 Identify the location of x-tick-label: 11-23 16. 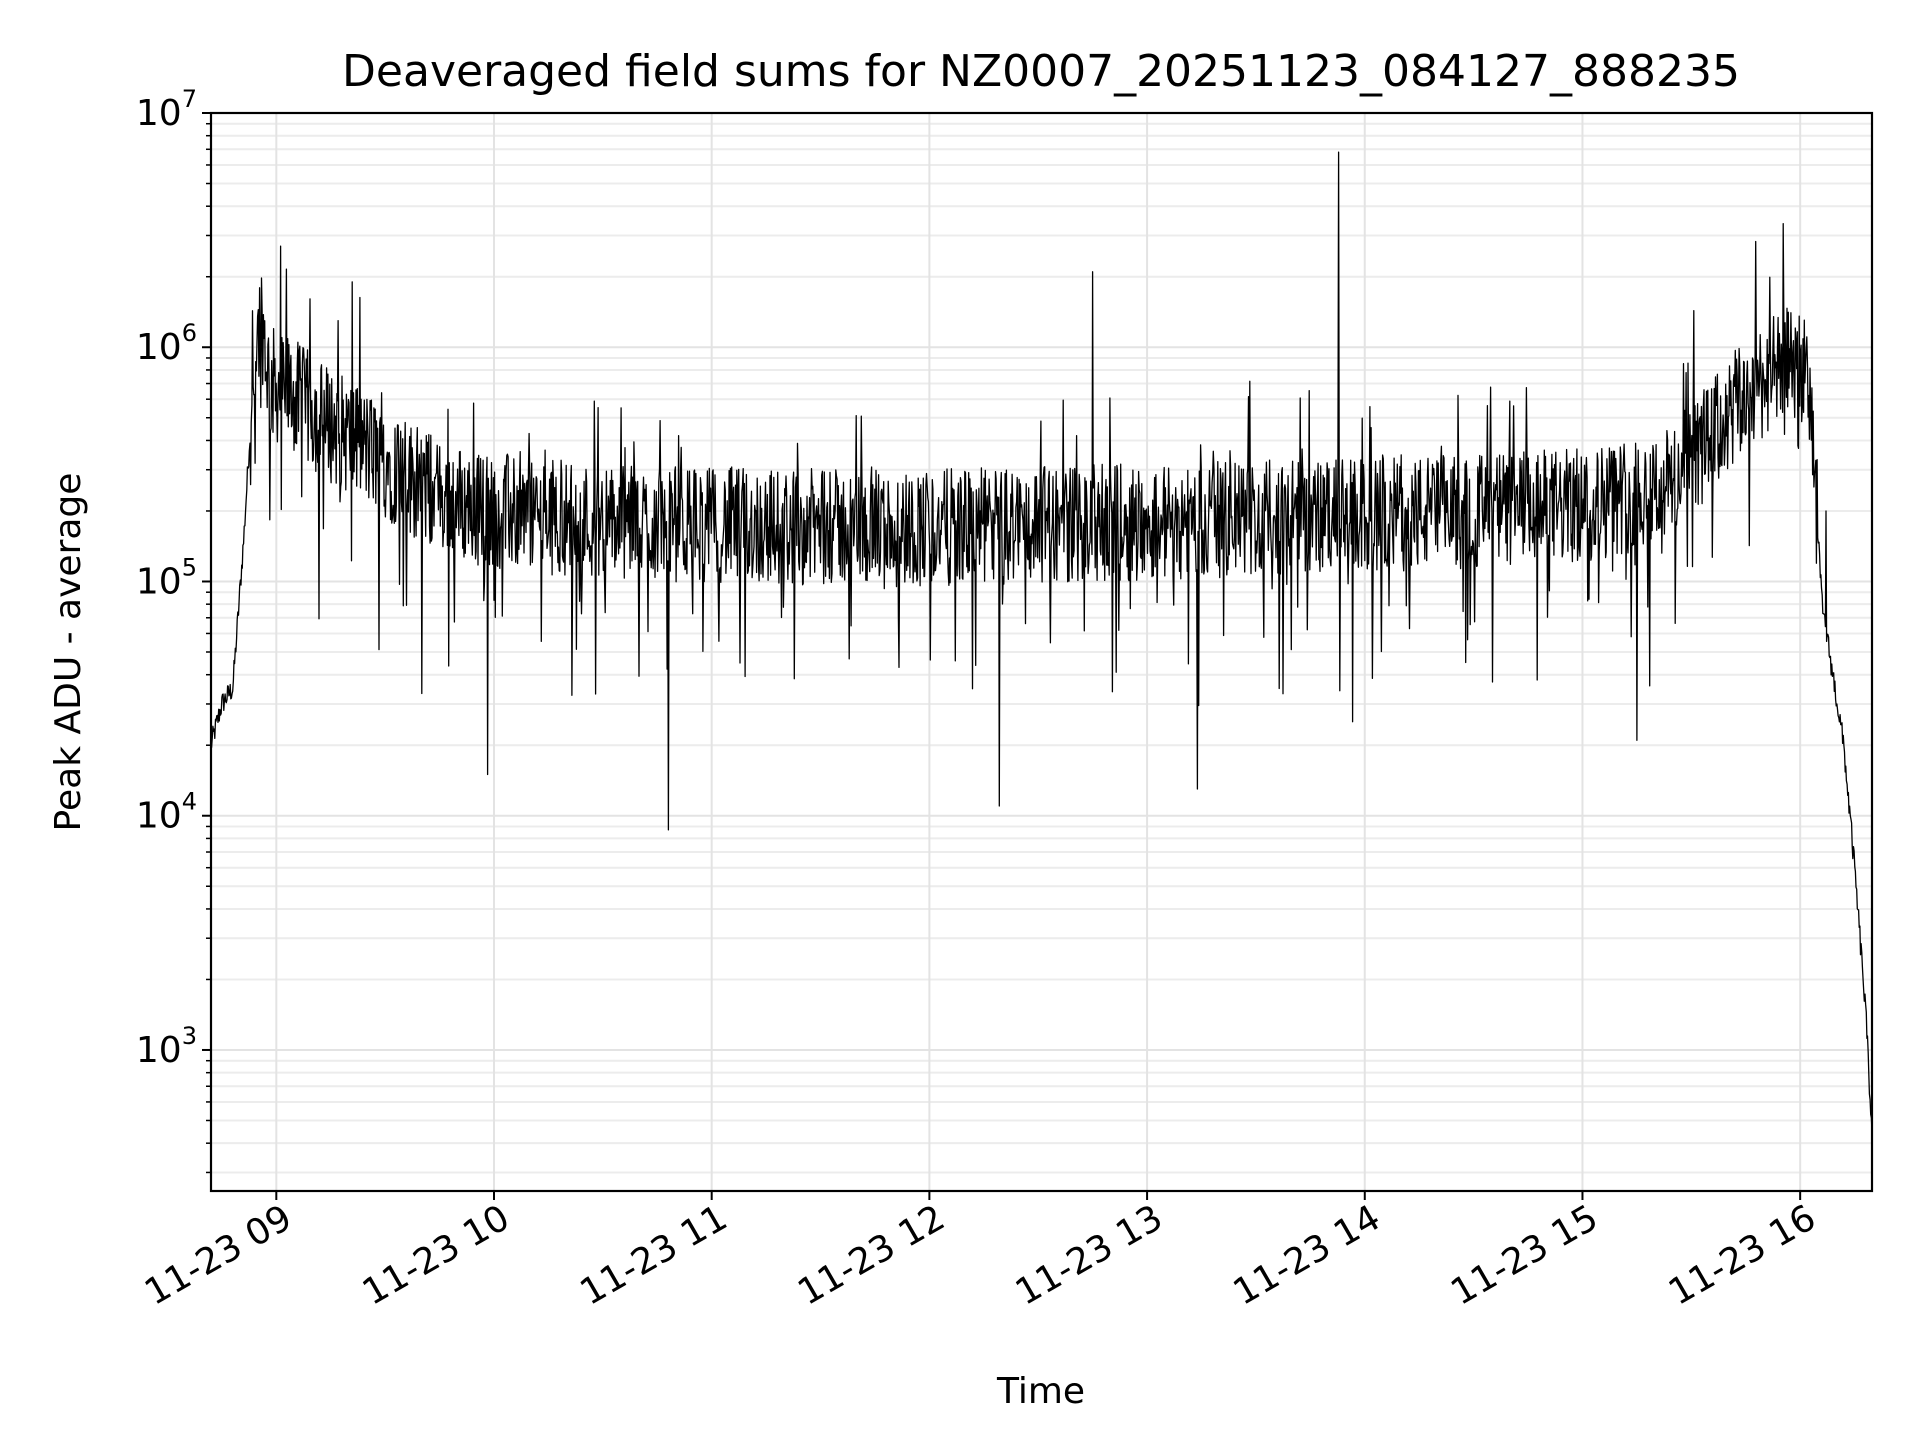
(1742, 1255).